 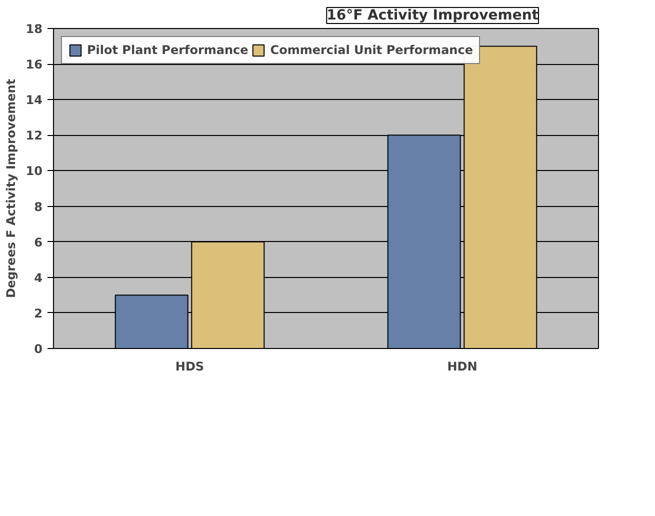 What do you see at coordinates (34, 171) in the screenshot?
I see `y-tick-label: 10` at bounding box center [34, 171].